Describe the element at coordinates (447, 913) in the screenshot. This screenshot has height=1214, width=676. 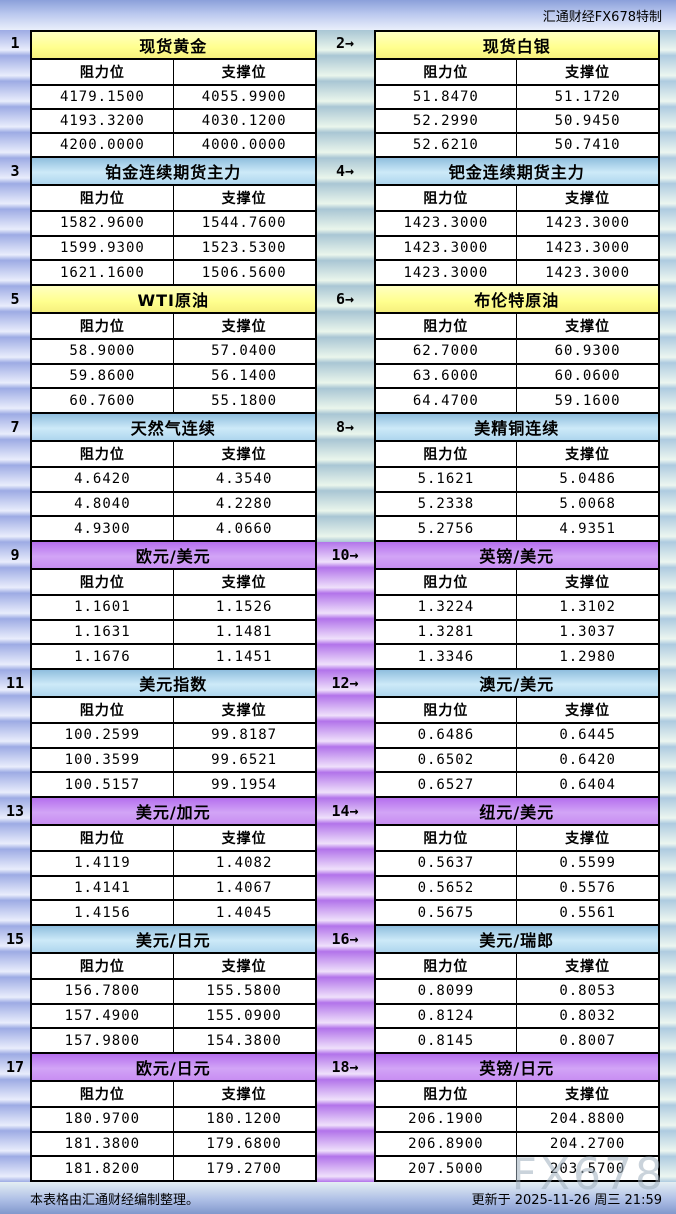
I see `resistance-value: 0.5675` at that location.